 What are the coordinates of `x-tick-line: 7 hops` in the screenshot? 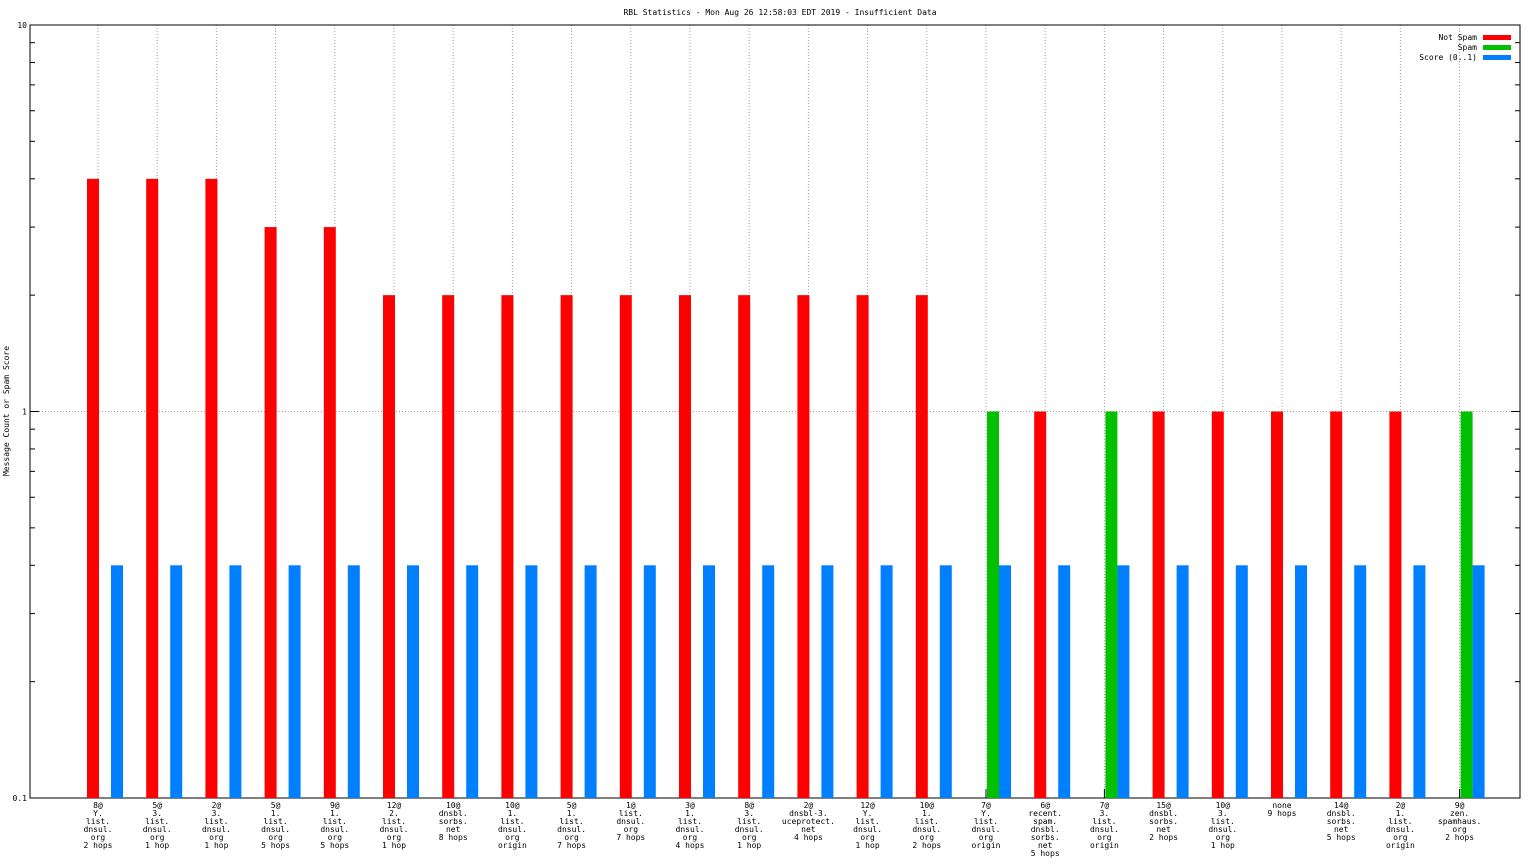 It's located at (571, 845).